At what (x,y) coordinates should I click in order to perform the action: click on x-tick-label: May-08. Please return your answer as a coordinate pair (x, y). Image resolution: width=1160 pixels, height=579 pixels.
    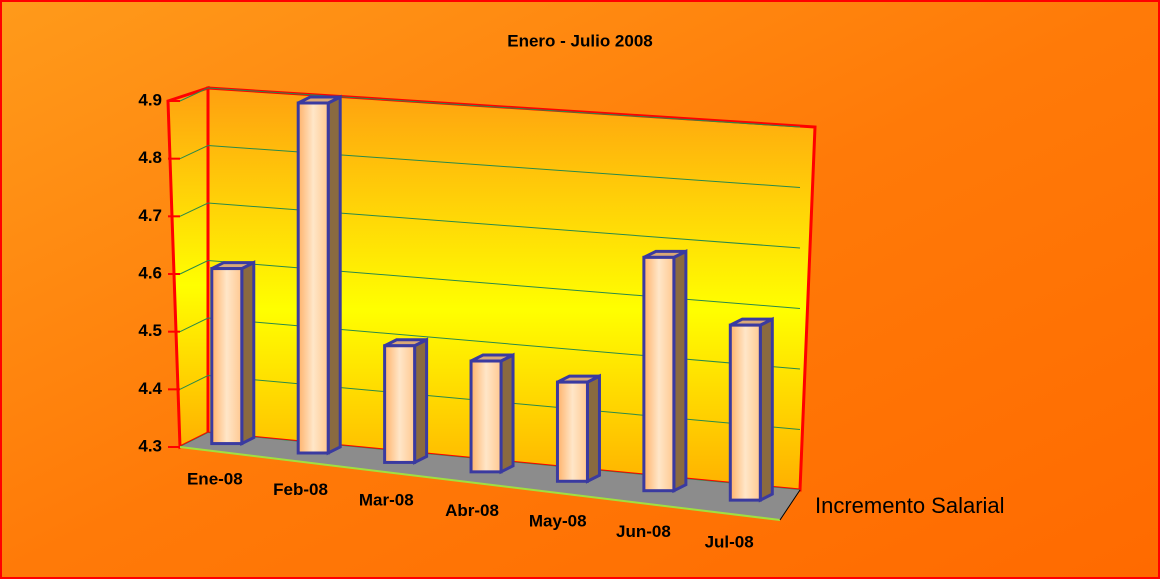
    Looking at the image, I should click on (558, 520).